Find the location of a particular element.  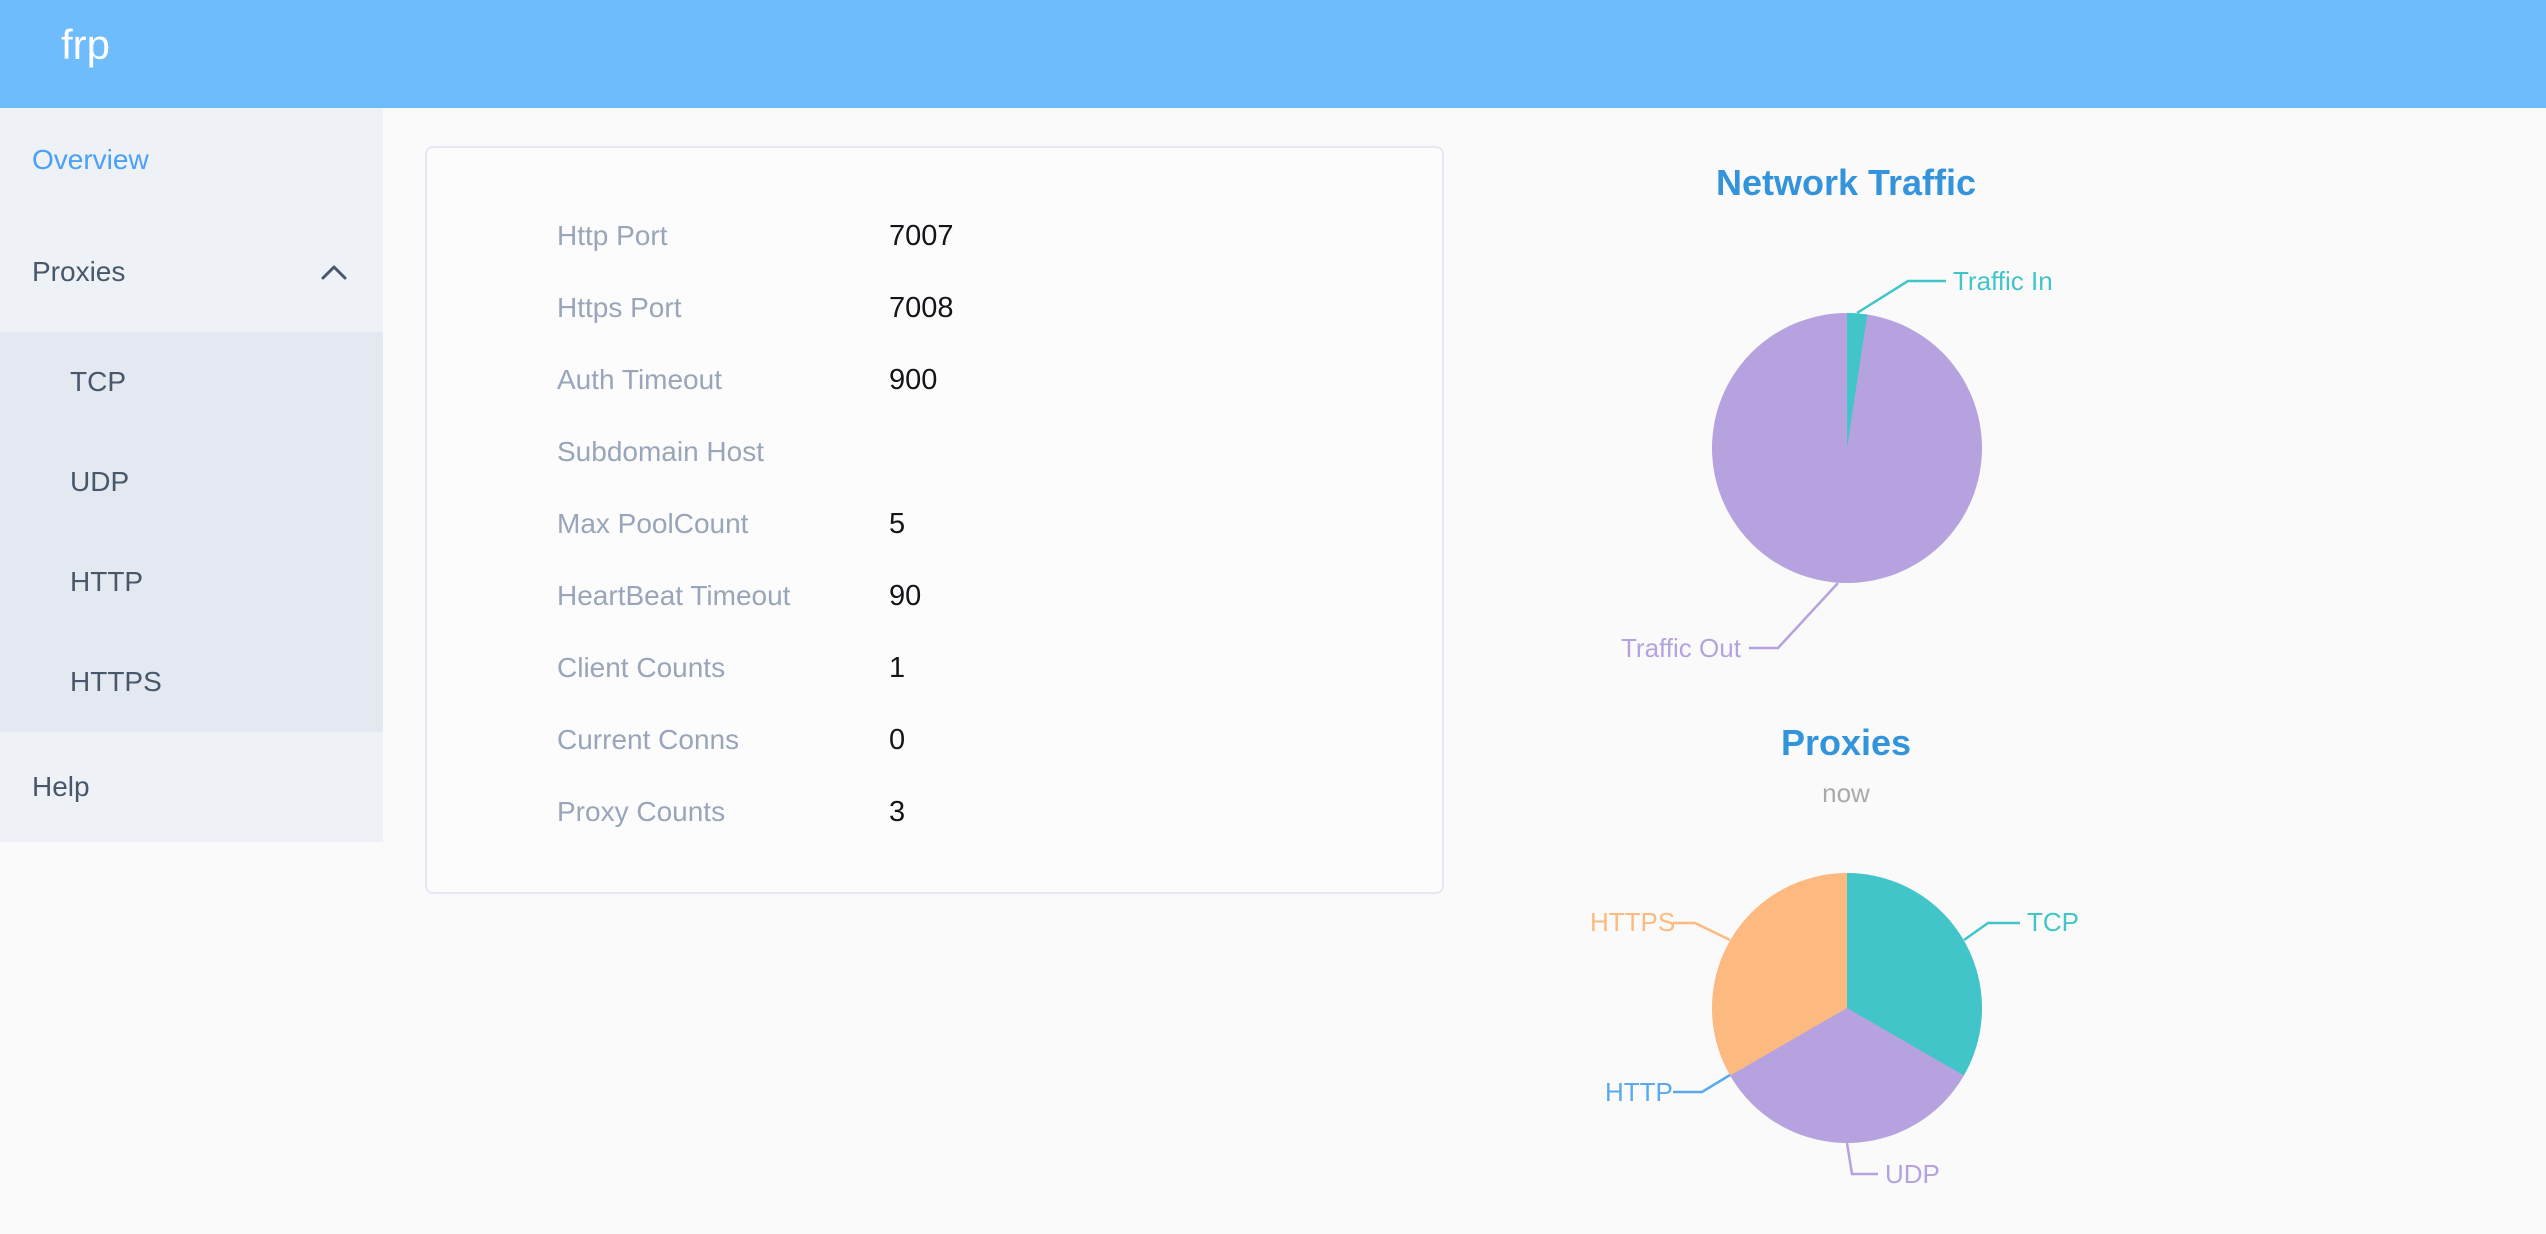

sidebar-item-udp: UDP is located at coordinates (191, 482).